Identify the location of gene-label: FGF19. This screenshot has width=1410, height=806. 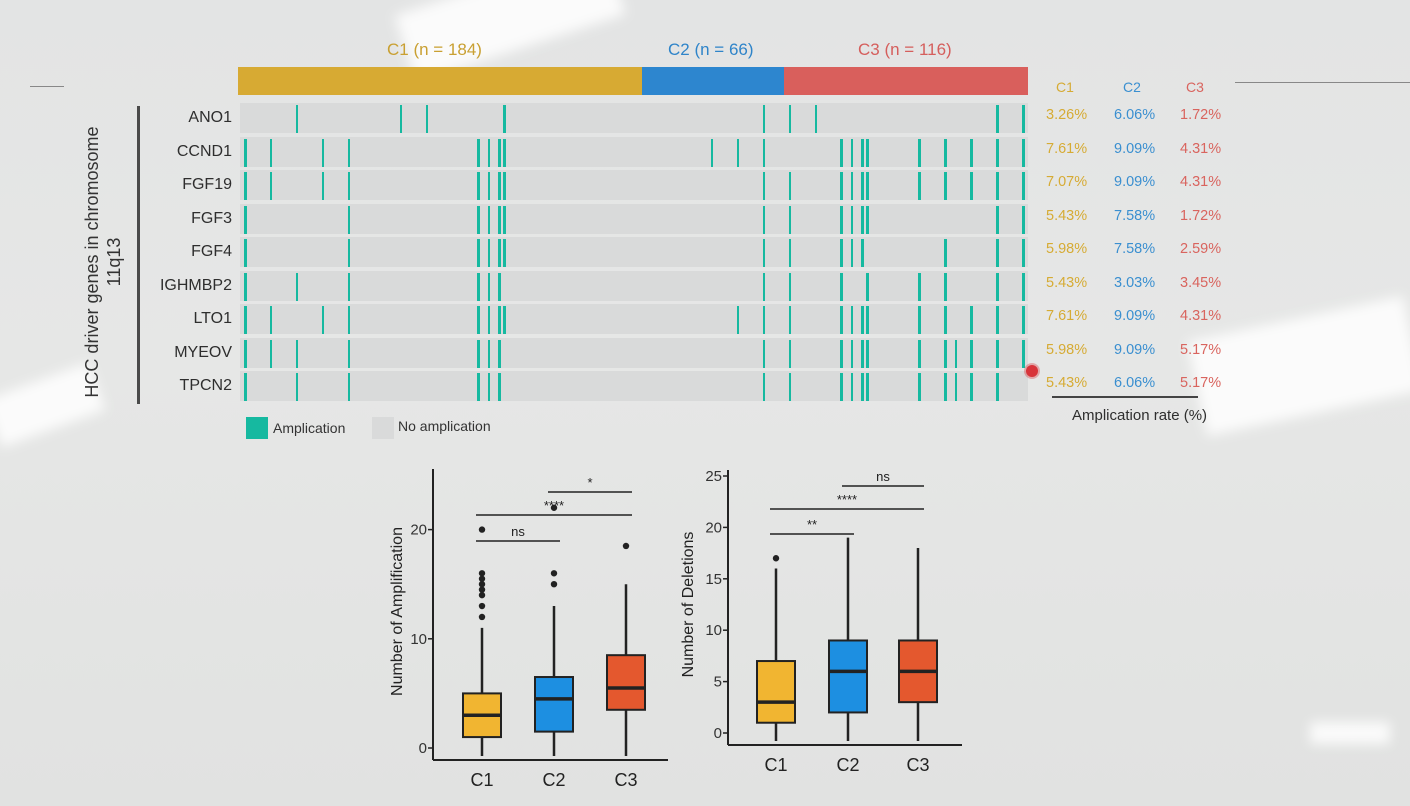
(207, 184).